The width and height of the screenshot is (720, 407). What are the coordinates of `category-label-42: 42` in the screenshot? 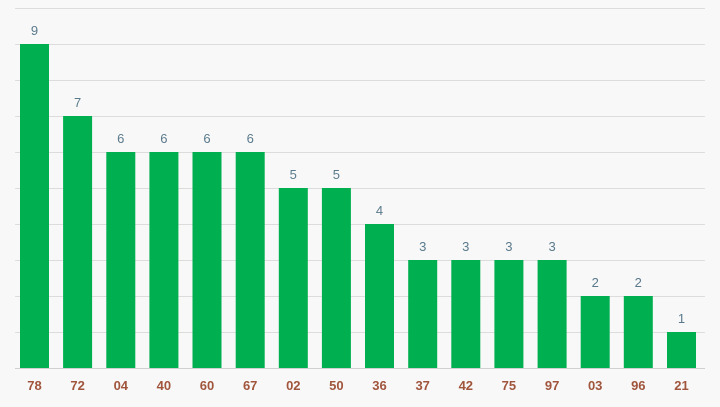 It's located at (466, 385).